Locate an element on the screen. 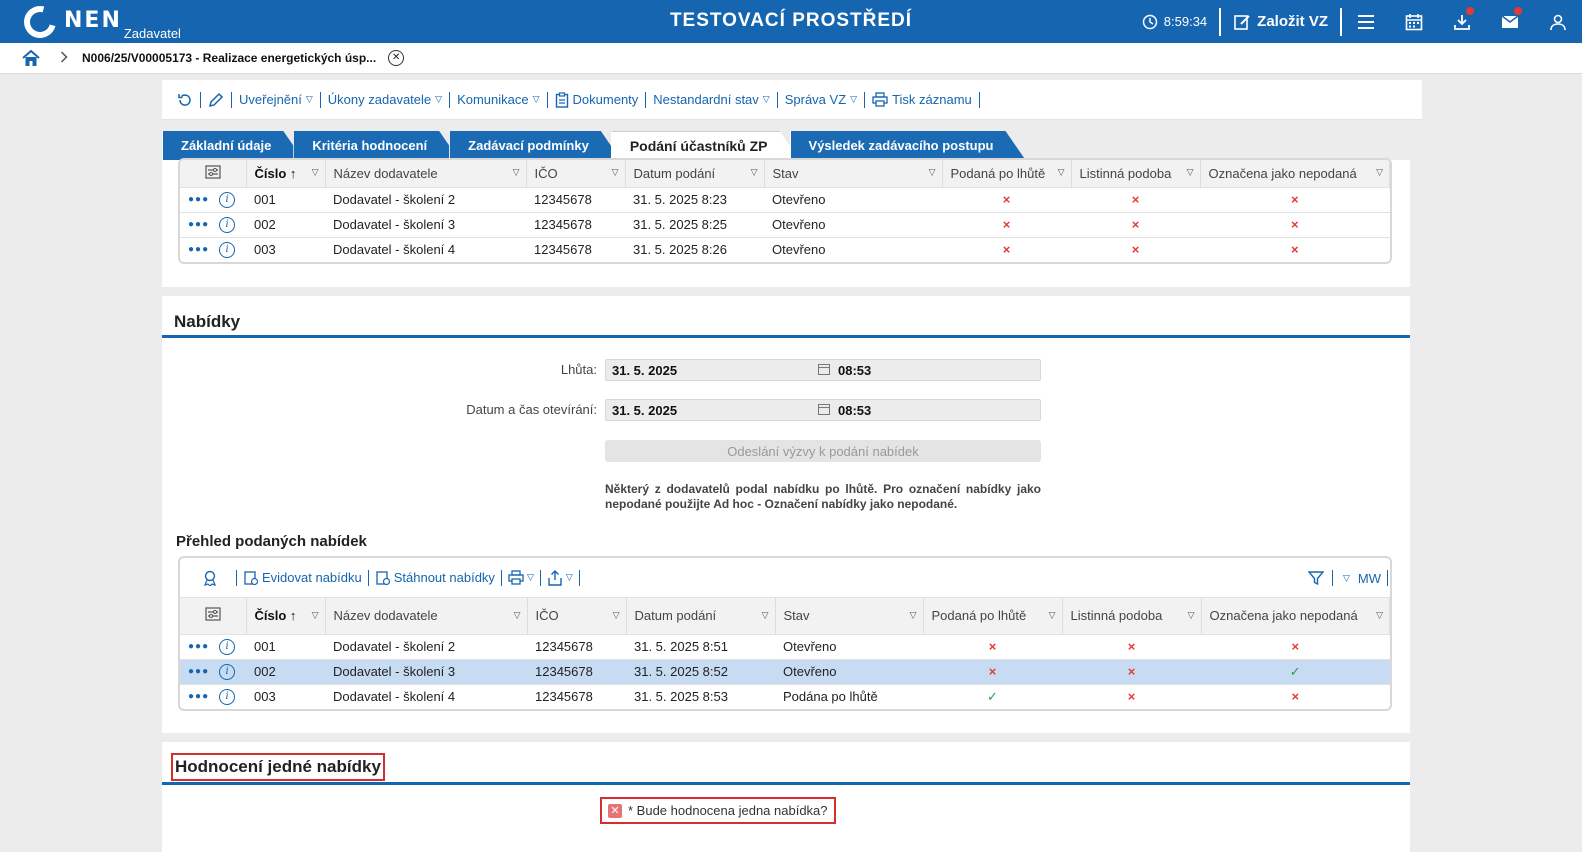 The height and width of the screenshot is (852, 1582). deadline-time: 08:53 is located at coordinates (855, 370).